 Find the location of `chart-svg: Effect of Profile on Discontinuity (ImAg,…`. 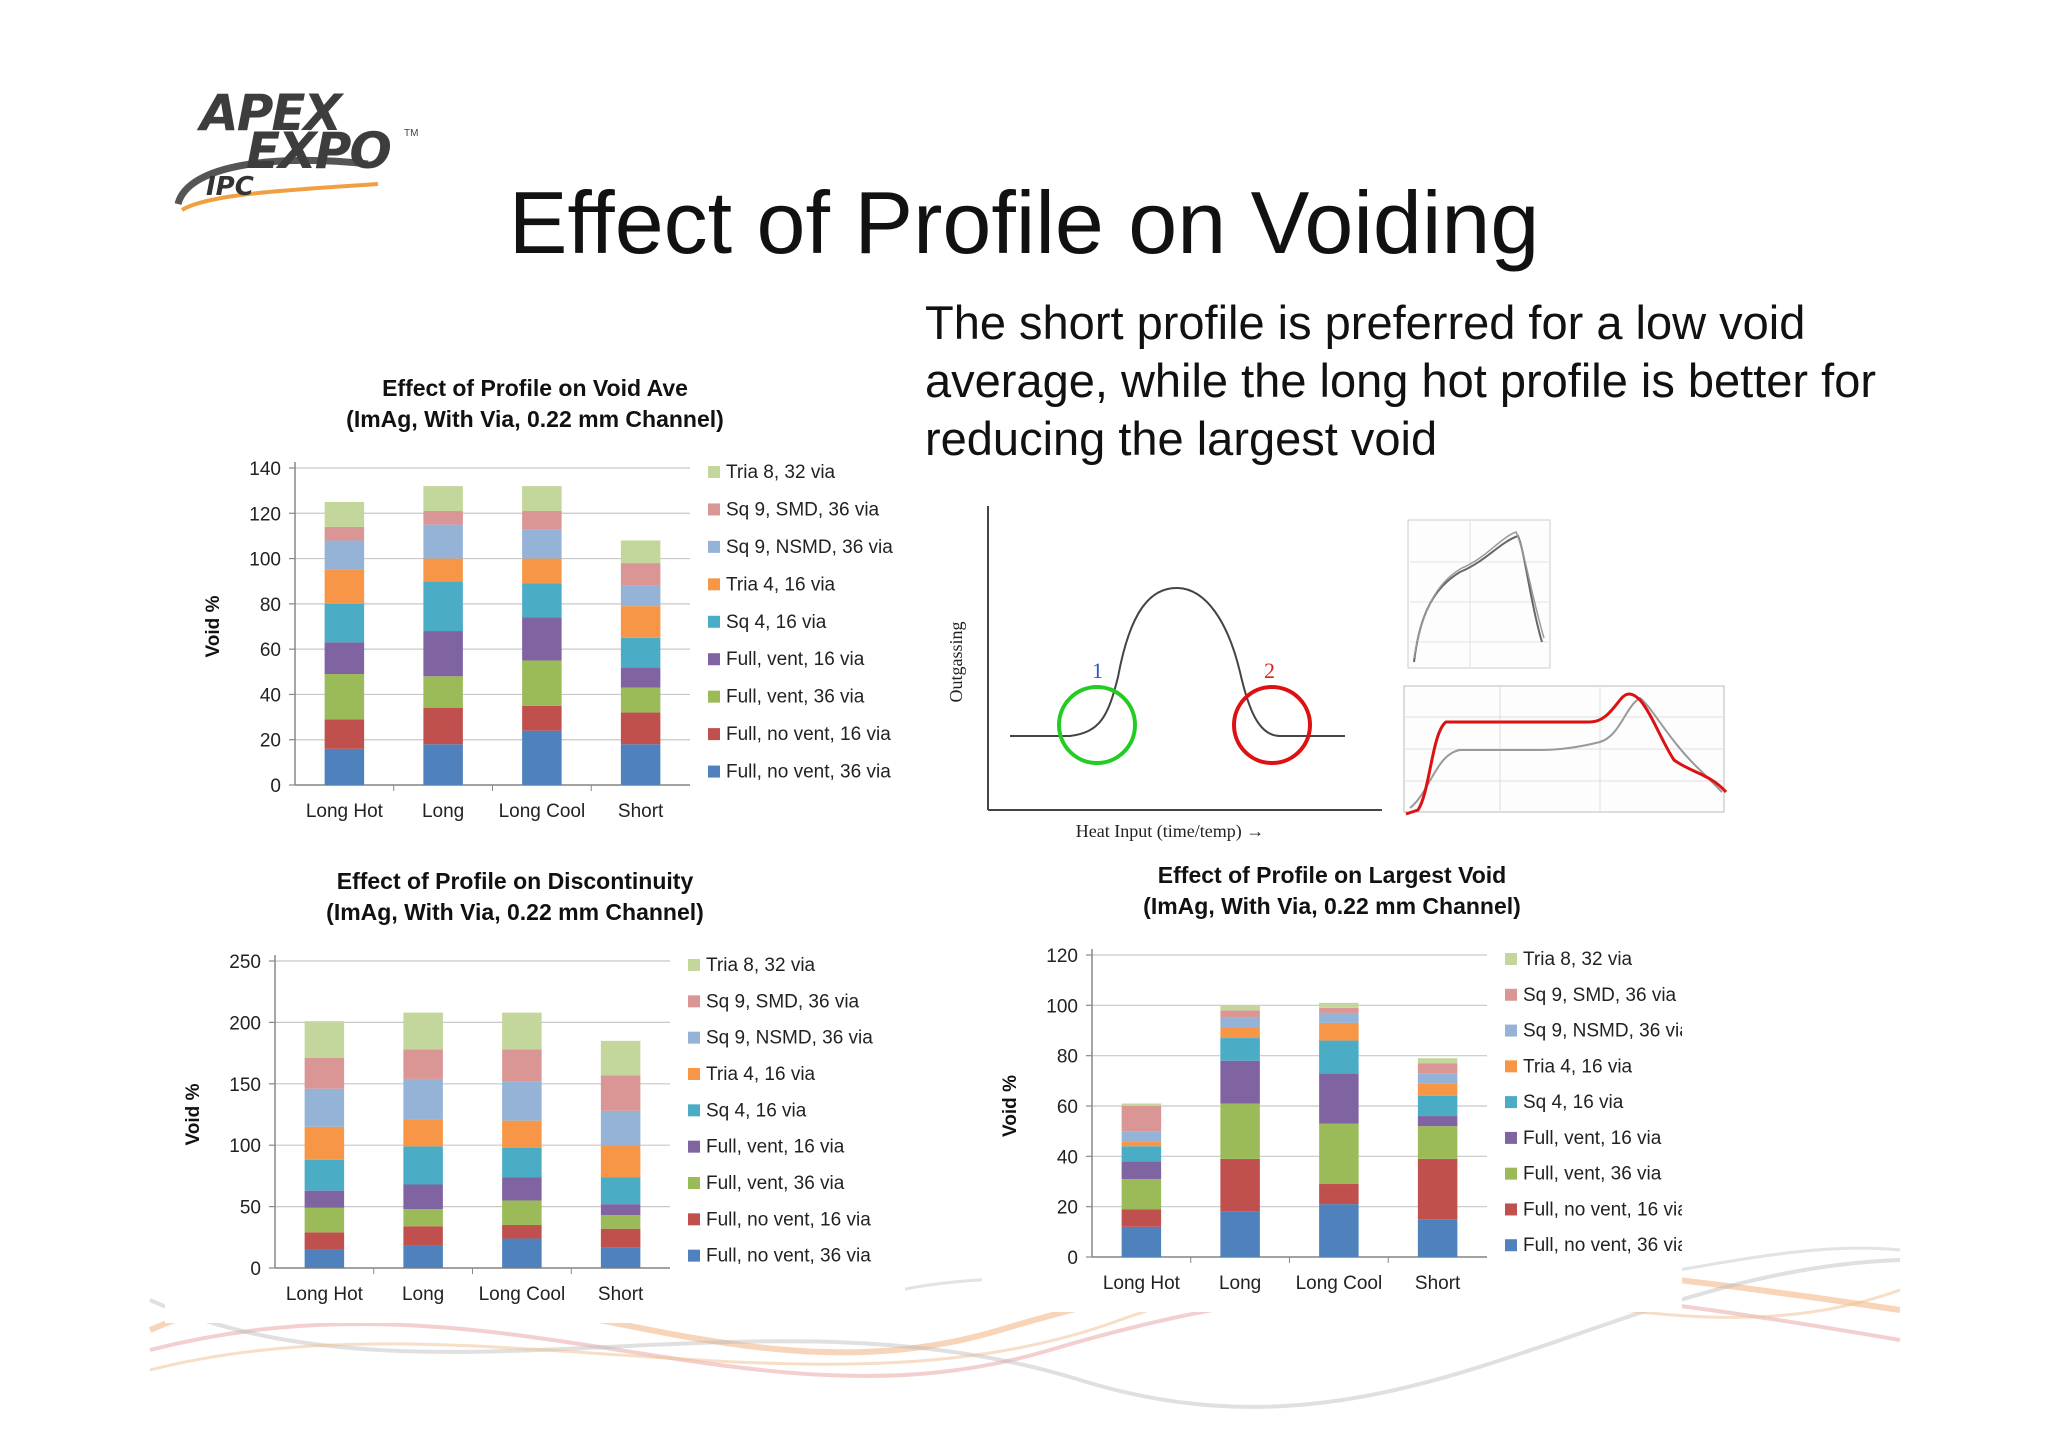

chart-svg: Effect of Profile on Discontinuity (ImAg,… is located at coordinates (528, 1086).